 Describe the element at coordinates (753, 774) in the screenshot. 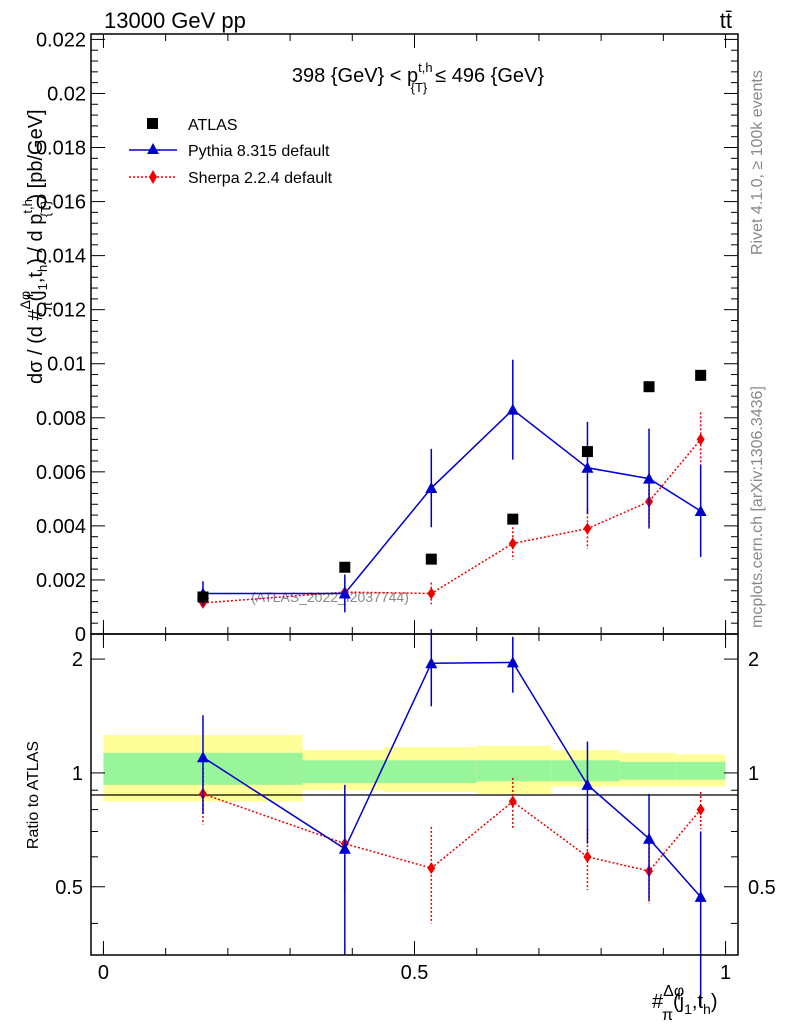

I see `ratio-y-tick-label-right: 1` at that location.